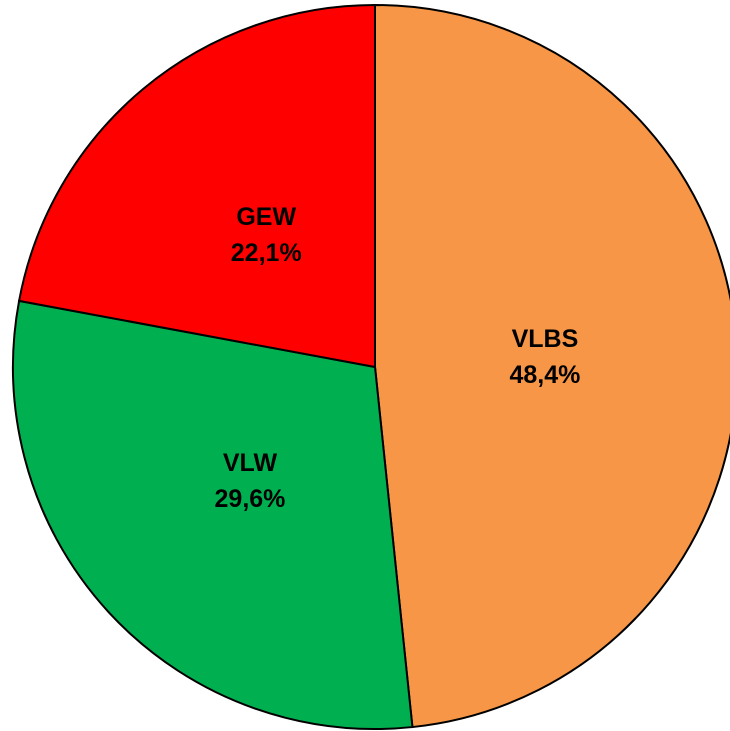  Describe the element at coordinates (250, 463) in the screenshot. I see `slice-label: VLW` at that location.